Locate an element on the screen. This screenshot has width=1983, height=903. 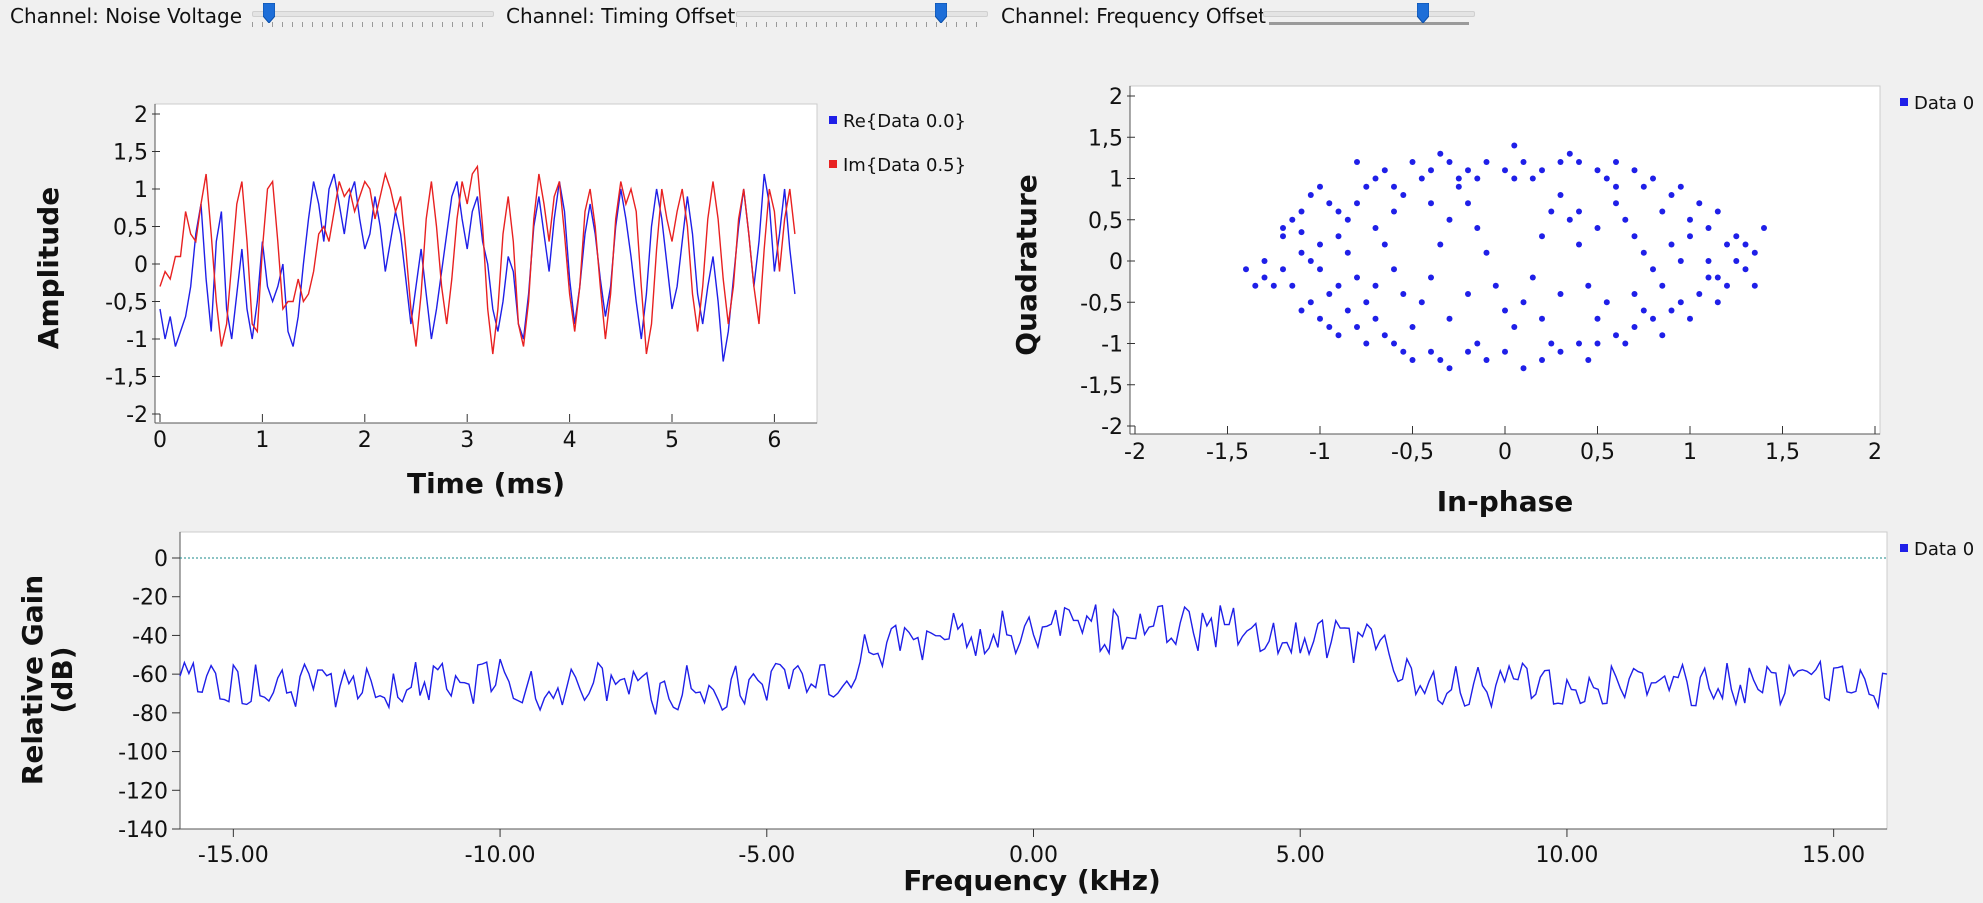
constellation-y-label: Quadrature is located at coordinates (1026, 265).